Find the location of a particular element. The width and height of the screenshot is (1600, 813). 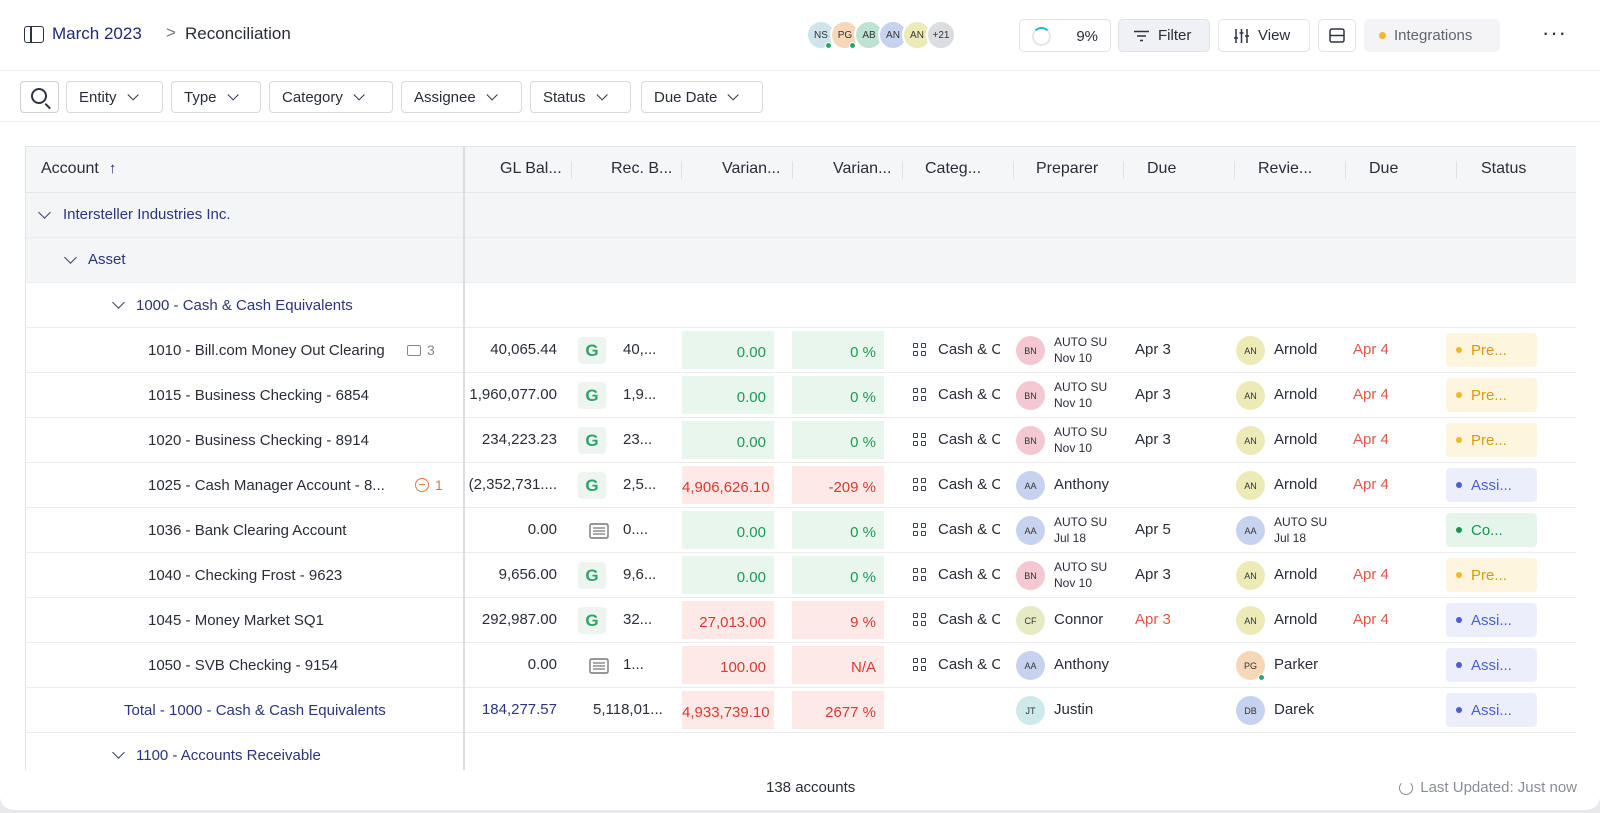

filter-chip-entity: Entity is located at coordinates (114, 97).